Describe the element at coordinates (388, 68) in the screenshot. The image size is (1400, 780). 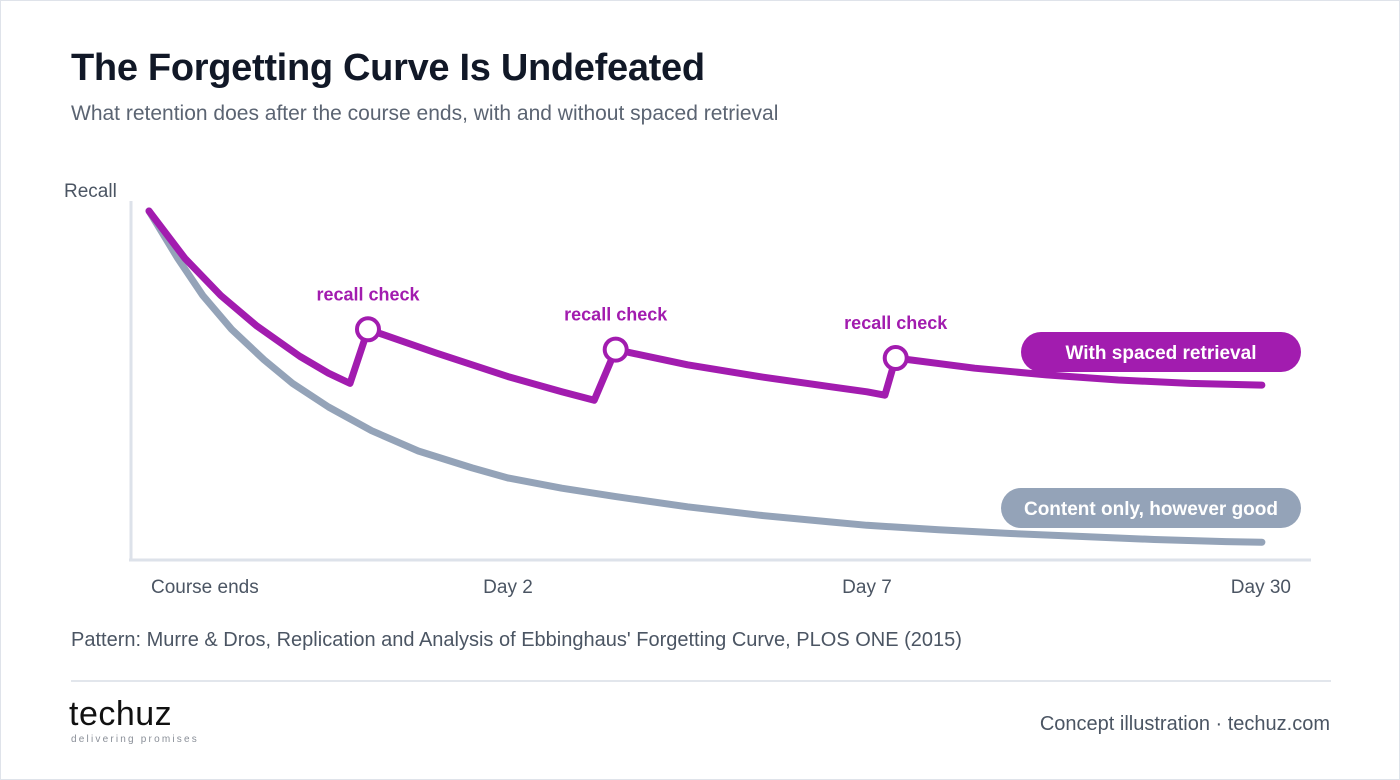
I see `page-title: The Forgetting Curve Is Undefeated` at that location.